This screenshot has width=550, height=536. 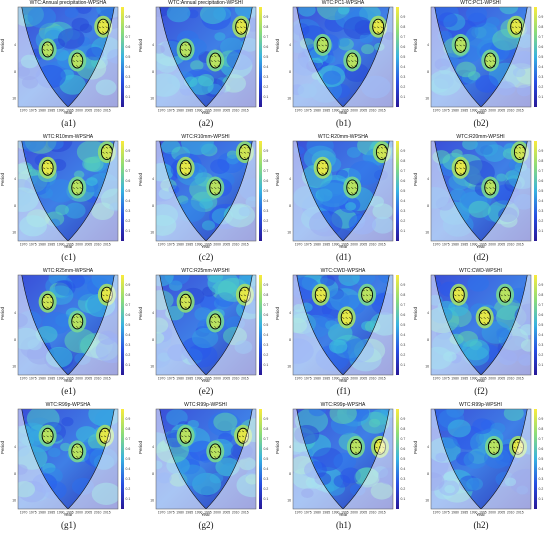 I want to click on panel-caption: (f1), so click(x=343, y=391).